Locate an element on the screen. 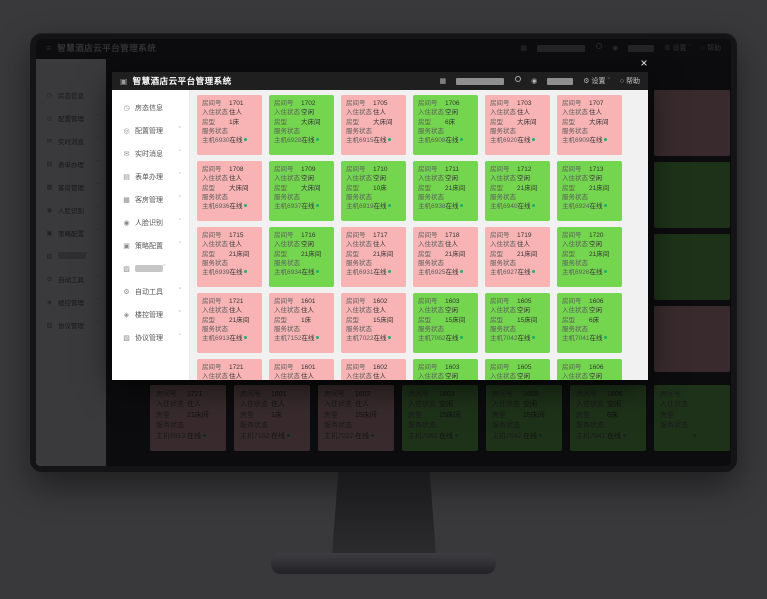 The image size is (767, 599). help-menu: ○ 帮助 is located at coordinates (630, 81).